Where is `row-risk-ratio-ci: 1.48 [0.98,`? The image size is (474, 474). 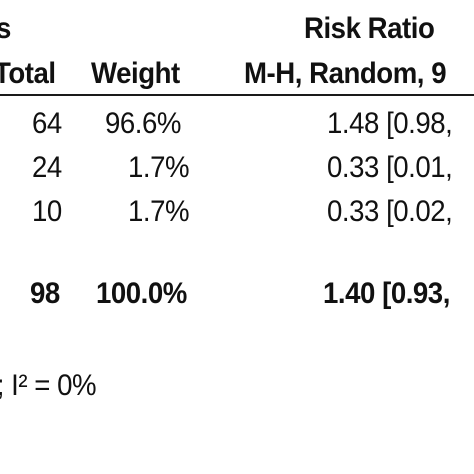 row-risk-ratio-ci: 1.48 [0.98, is located at coordinates (390, 123).